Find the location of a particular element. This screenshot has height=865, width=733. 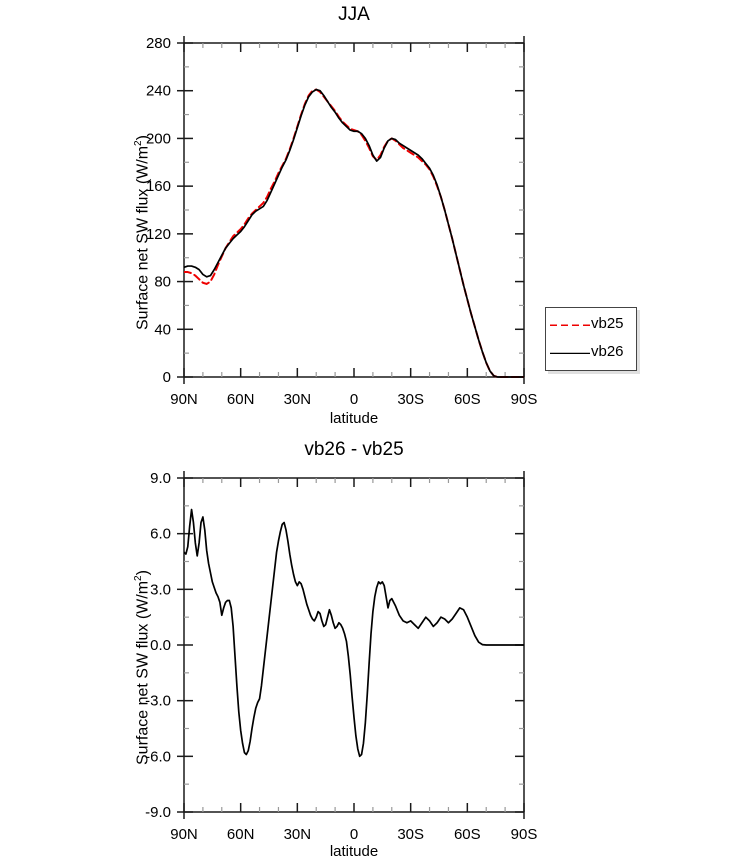

y-tick-label: 240 is located at coordinates (158, 91).